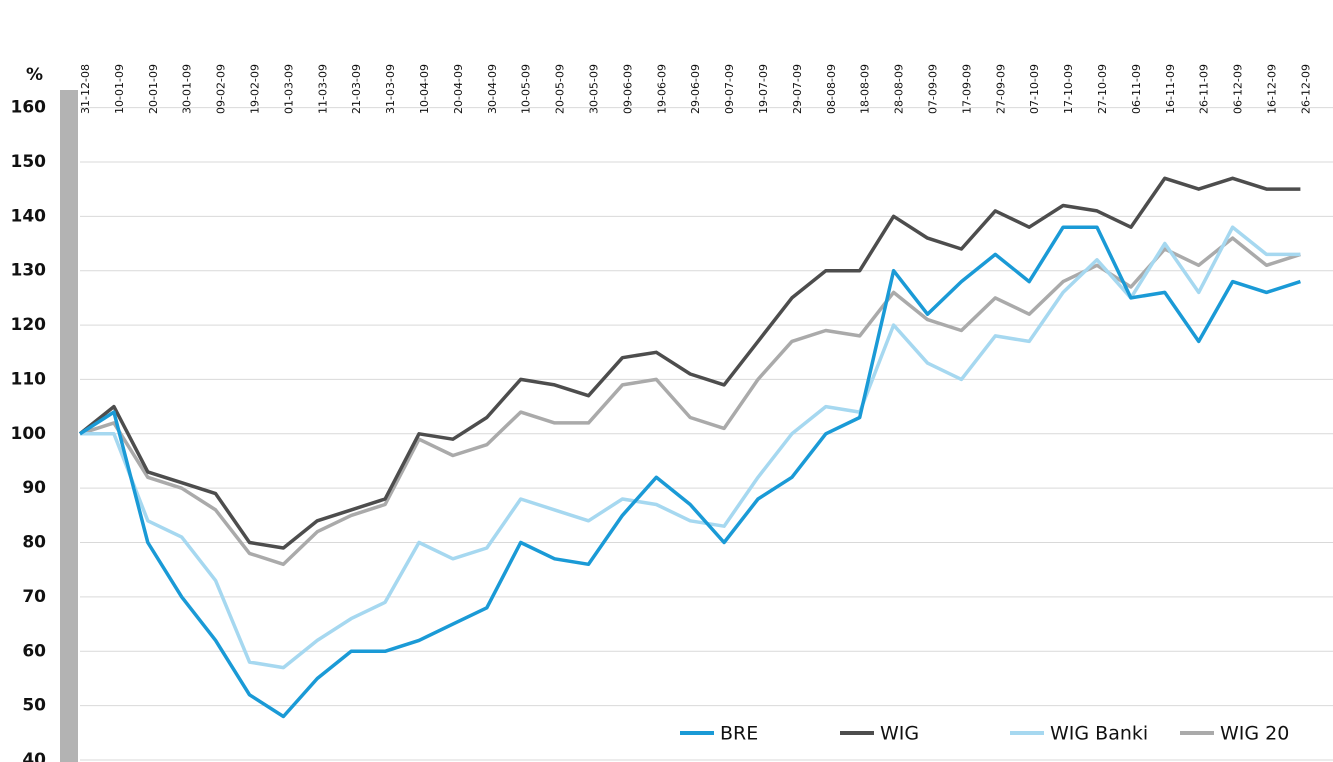  I want to click on y-tick-label: 50, so click(34, 706).